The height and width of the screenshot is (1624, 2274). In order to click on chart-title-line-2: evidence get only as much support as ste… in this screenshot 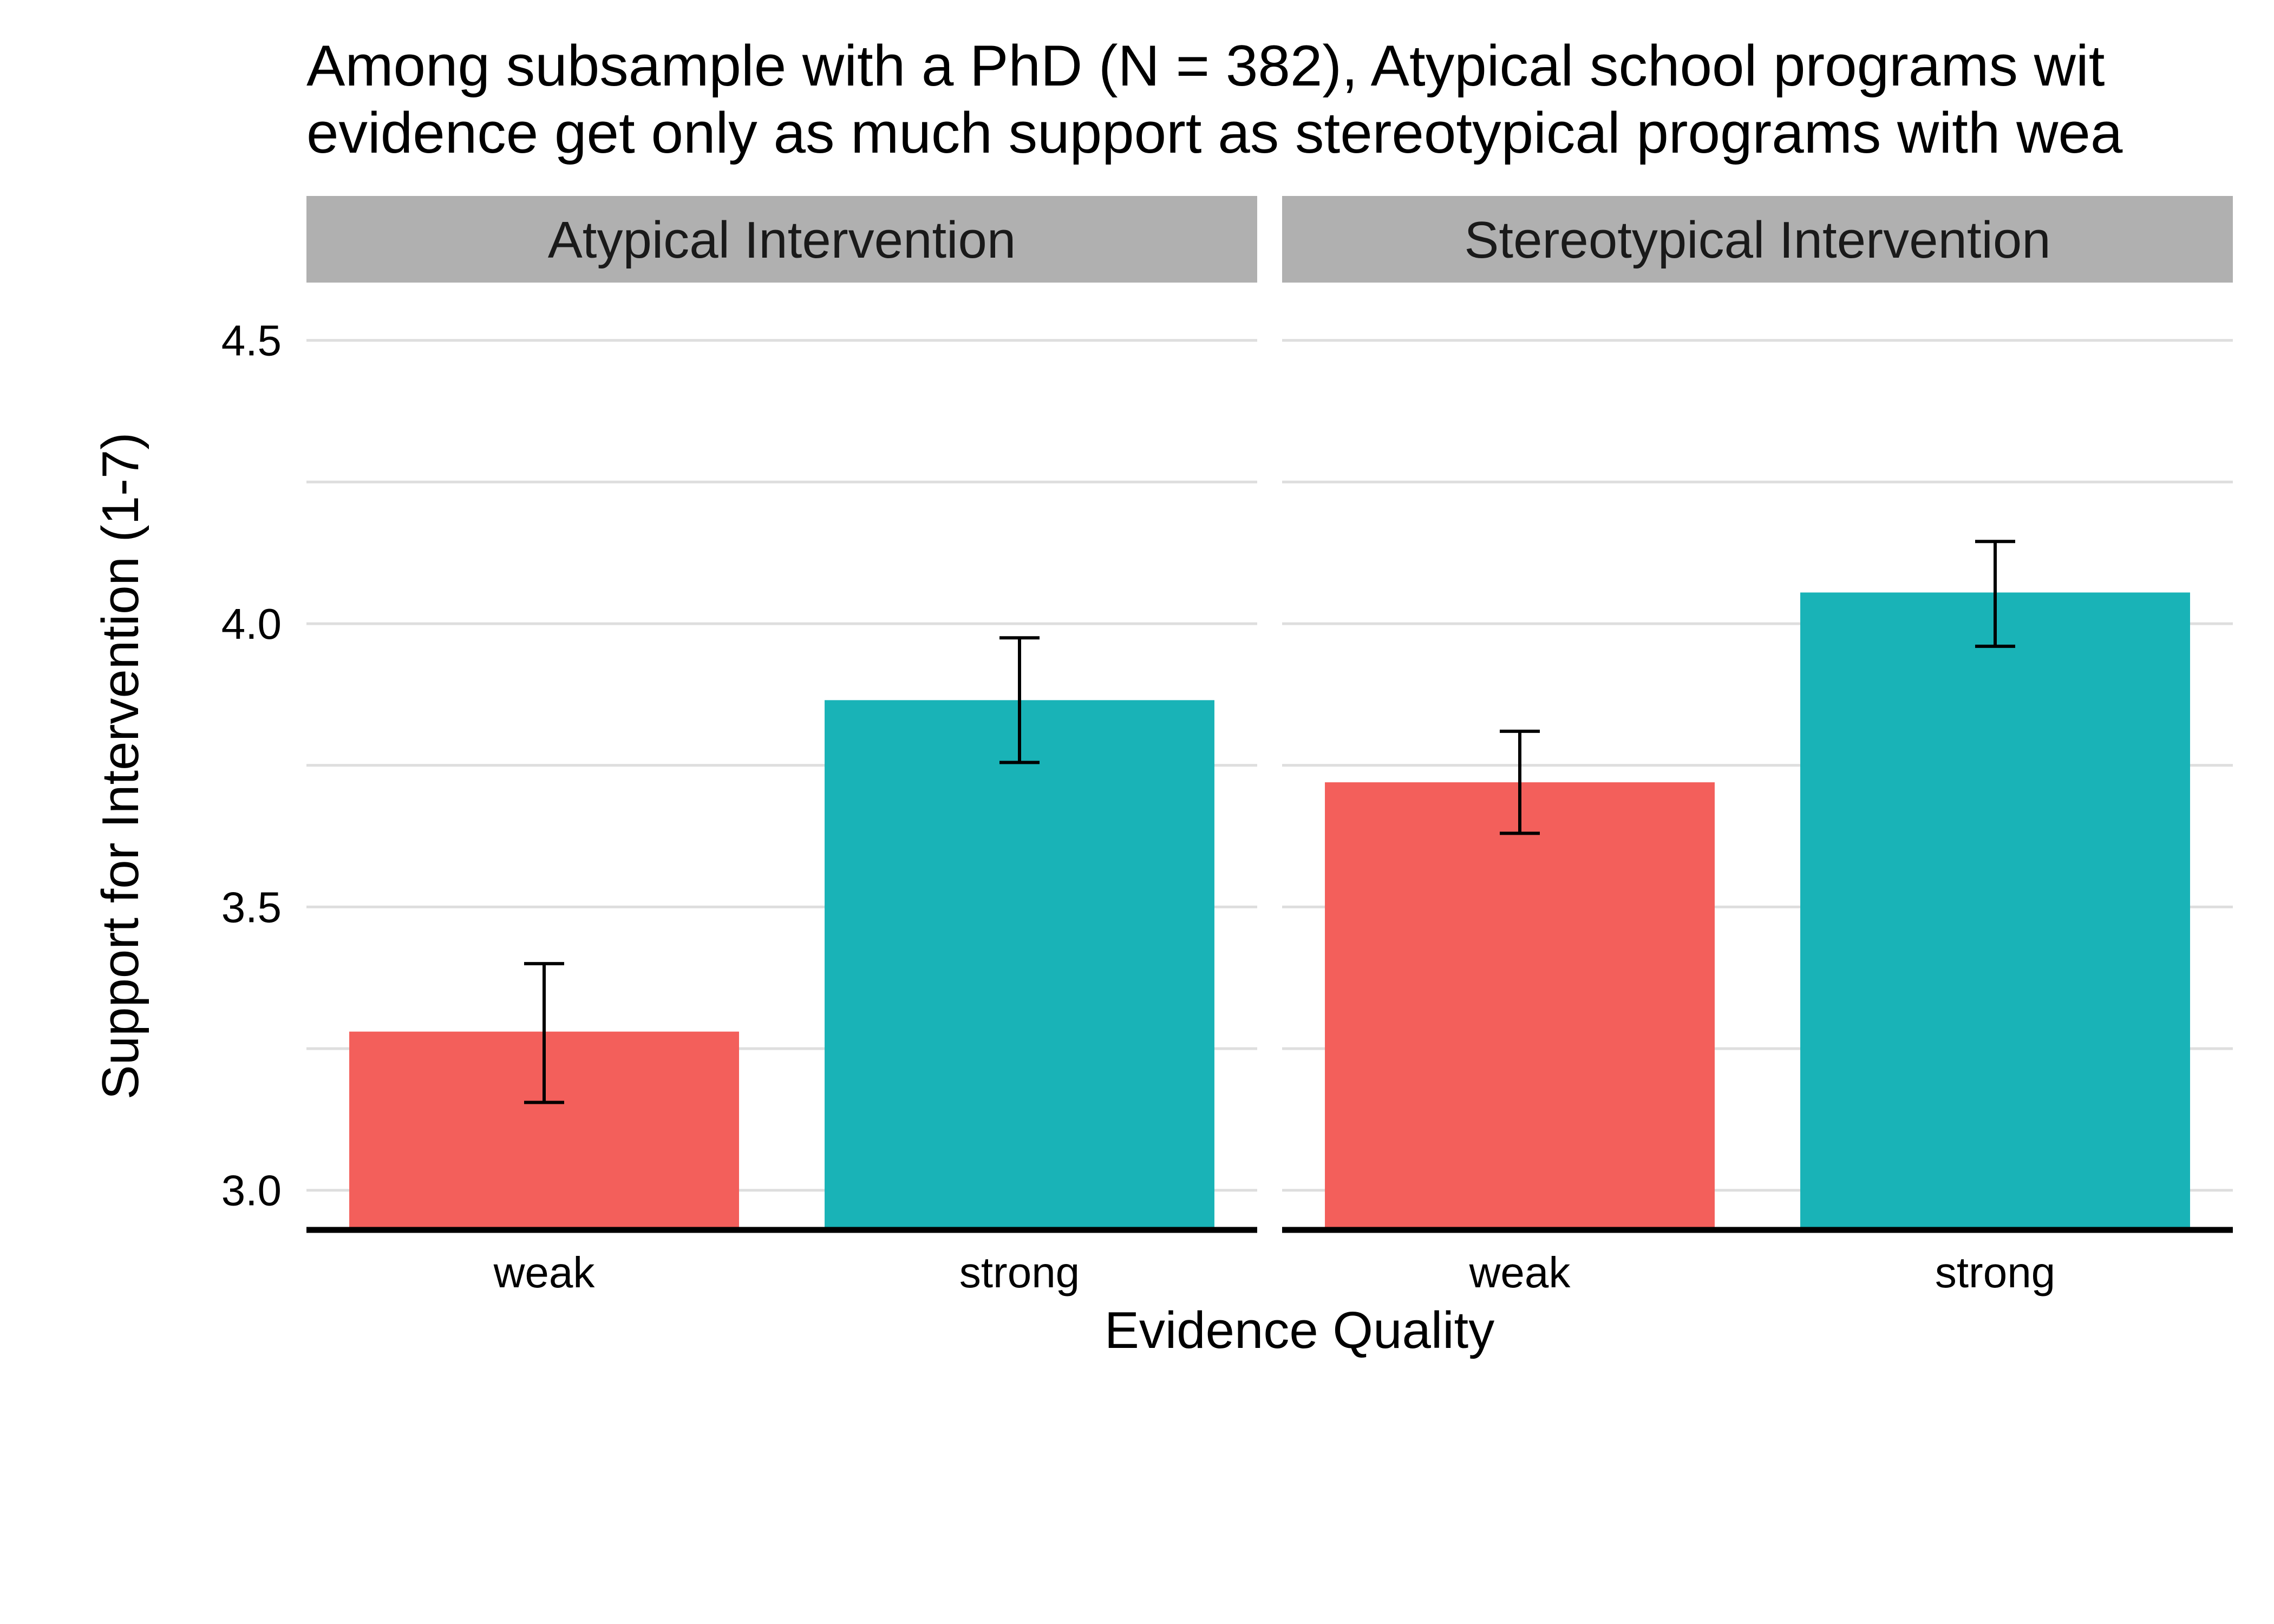, I will do `click(1215, 132)`.